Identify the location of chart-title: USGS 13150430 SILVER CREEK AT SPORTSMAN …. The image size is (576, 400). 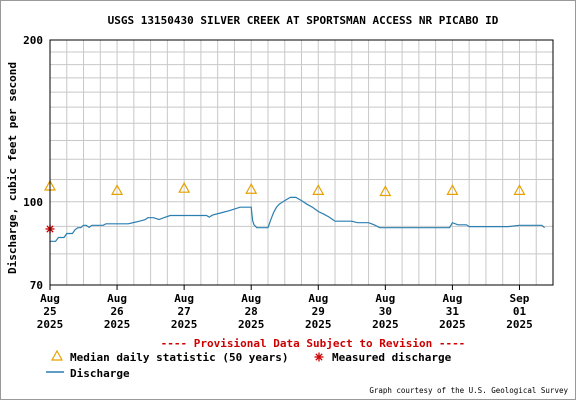
(303, 20).